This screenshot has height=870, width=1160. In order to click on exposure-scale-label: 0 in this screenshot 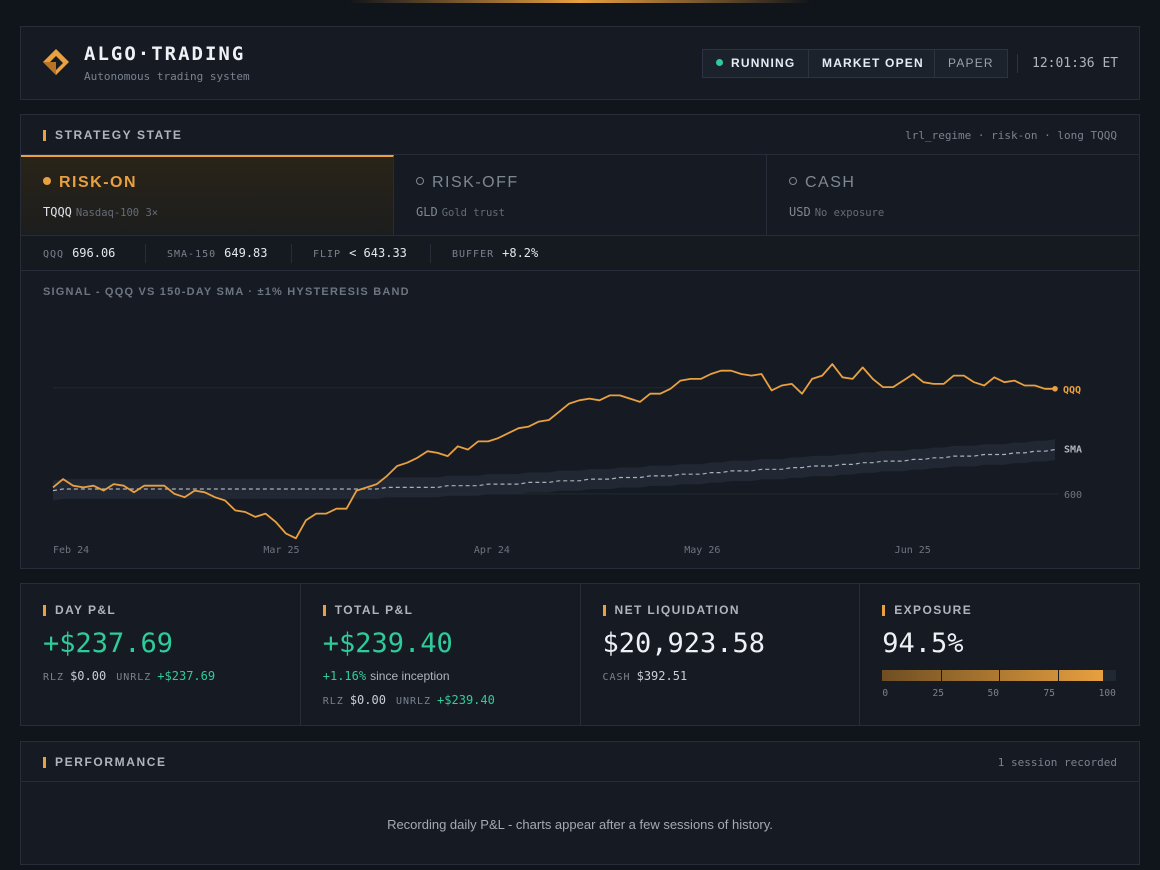, I will do `click(885, 693)`.